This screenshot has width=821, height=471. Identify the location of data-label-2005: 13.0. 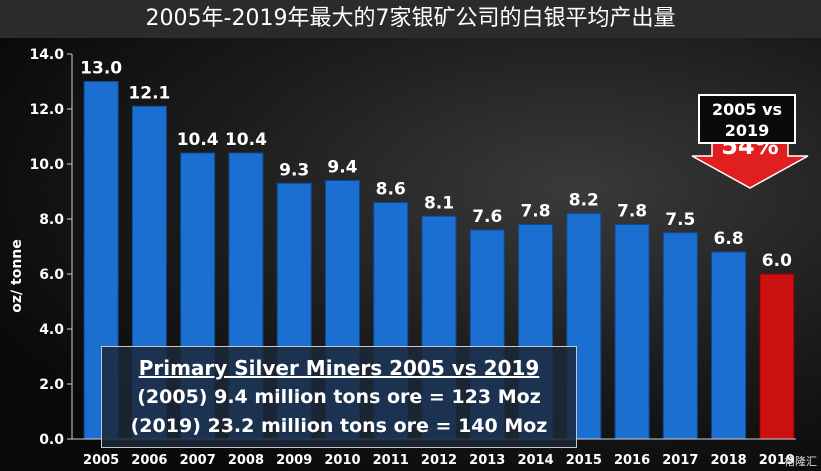
(101, 69).